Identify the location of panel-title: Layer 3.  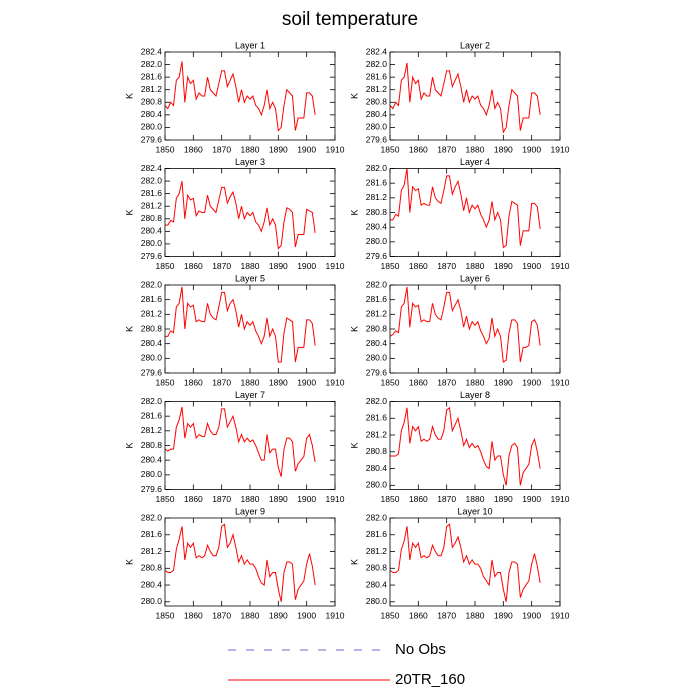
(250, 162).